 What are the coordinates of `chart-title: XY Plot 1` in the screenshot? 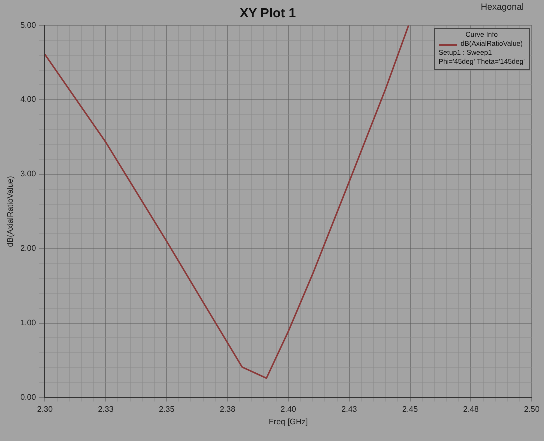 It's located at (268, 12).